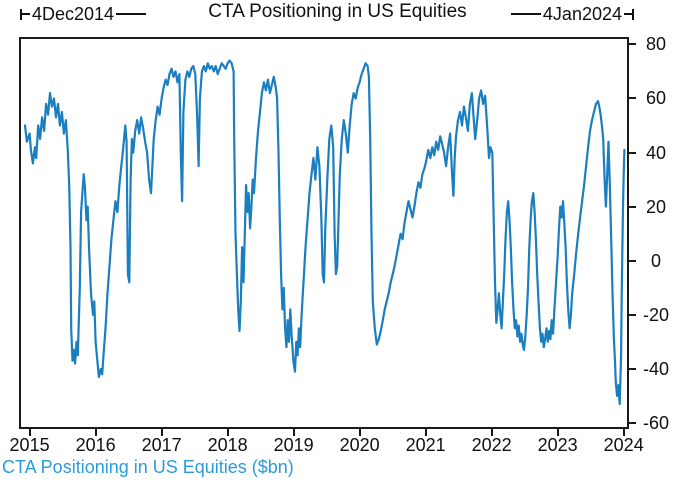 The image size is (675, 482). I want to click on y-axis-tick-label: -60, so click(655, 422).